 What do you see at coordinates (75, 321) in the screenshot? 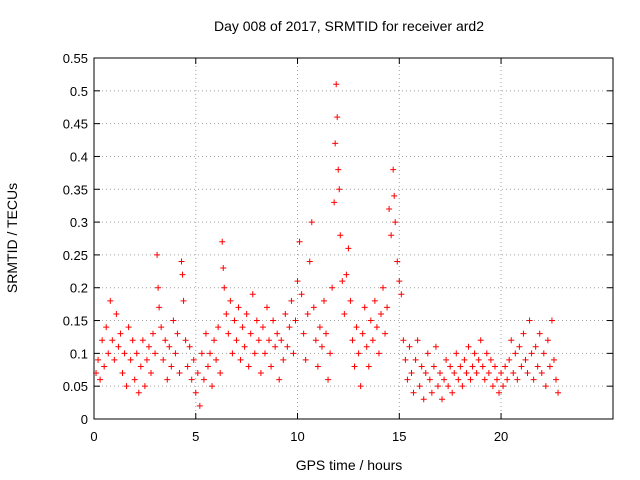
I see `y-tick-label: 0.15` at bounding box center [75, 321].